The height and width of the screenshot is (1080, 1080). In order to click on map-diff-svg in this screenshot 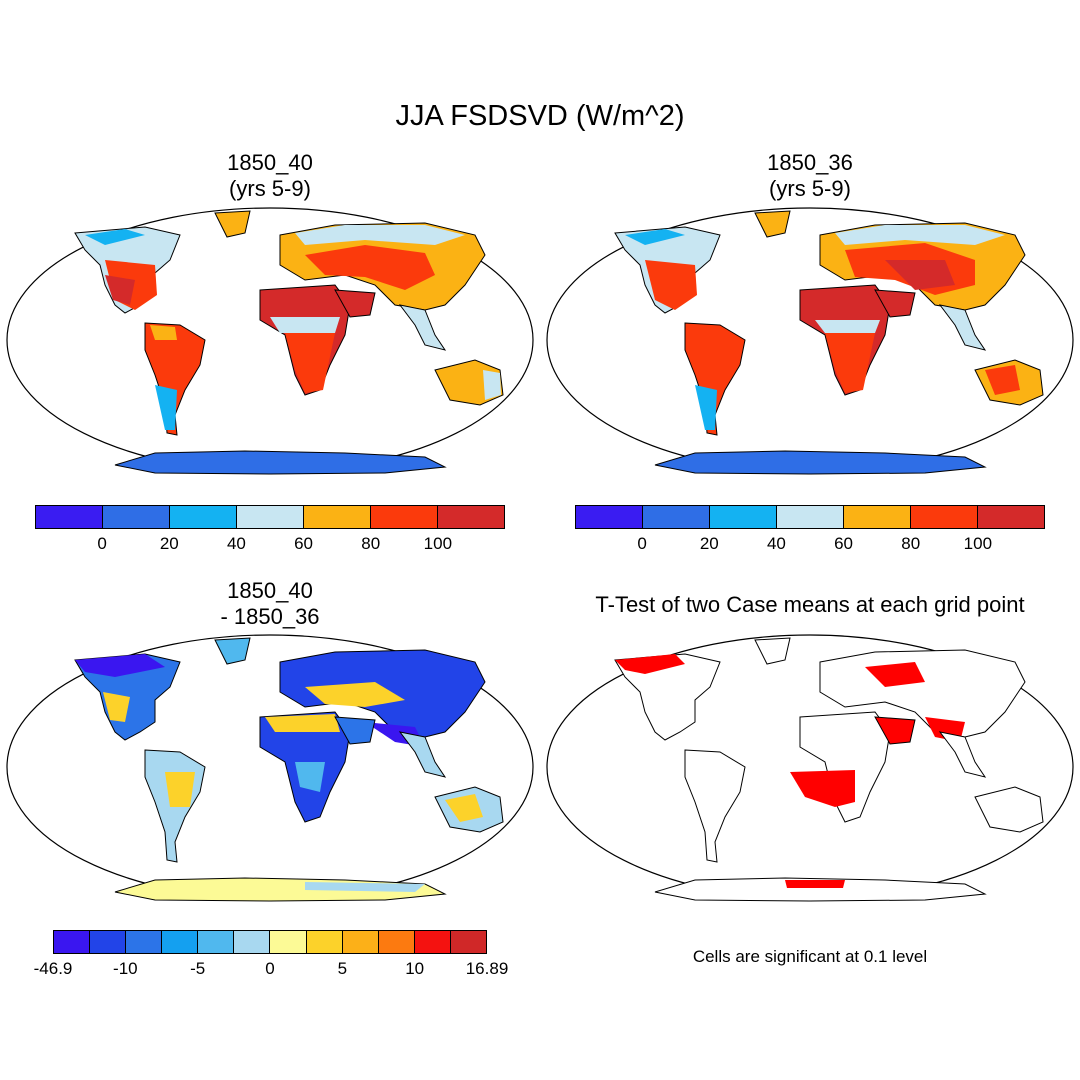, I will do `click(270, 768)`.